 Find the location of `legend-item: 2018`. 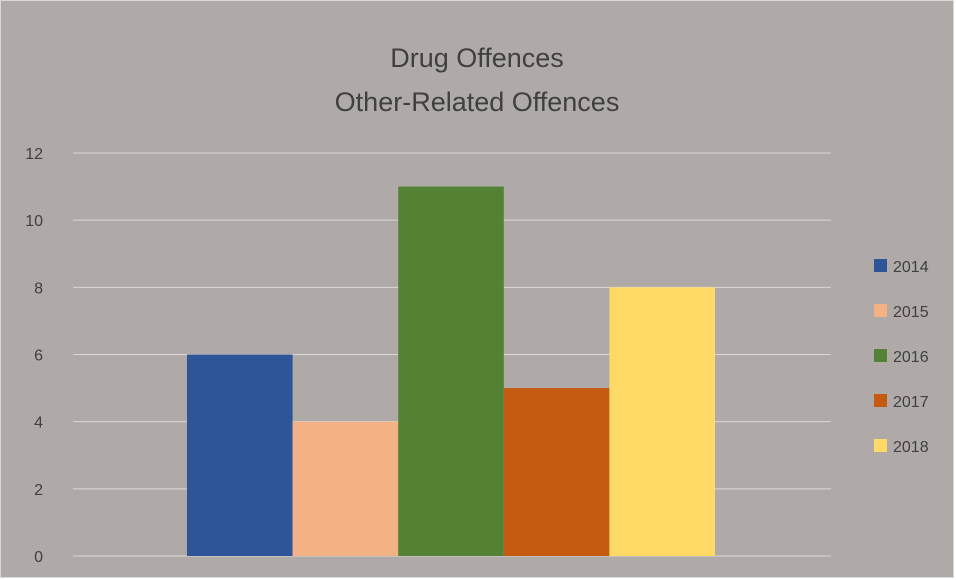

legend-item: 2018 is located at coordinates (901, 447).